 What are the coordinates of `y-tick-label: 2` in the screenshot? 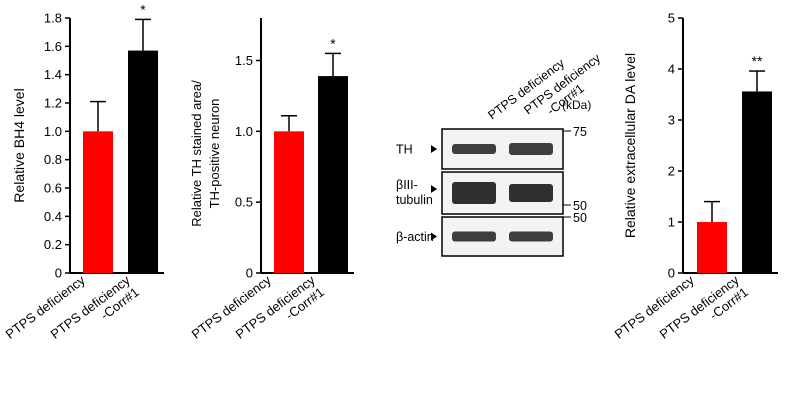 It's located at (671, 171).